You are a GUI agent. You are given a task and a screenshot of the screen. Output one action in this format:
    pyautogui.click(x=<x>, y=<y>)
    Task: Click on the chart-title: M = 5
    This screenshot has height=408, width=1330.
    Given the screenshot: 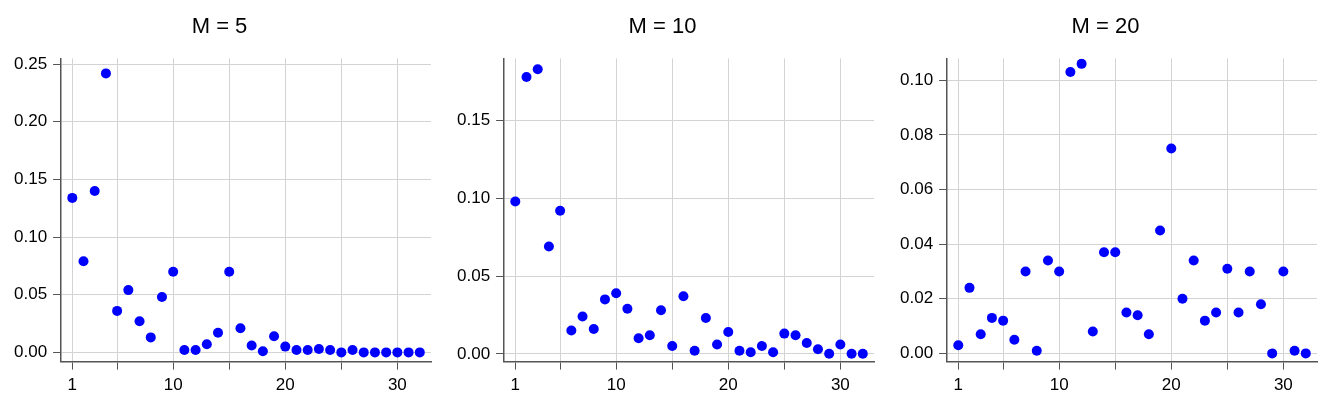 What is the action you would take?
    pyautogui.click(x=219, y=26)
    